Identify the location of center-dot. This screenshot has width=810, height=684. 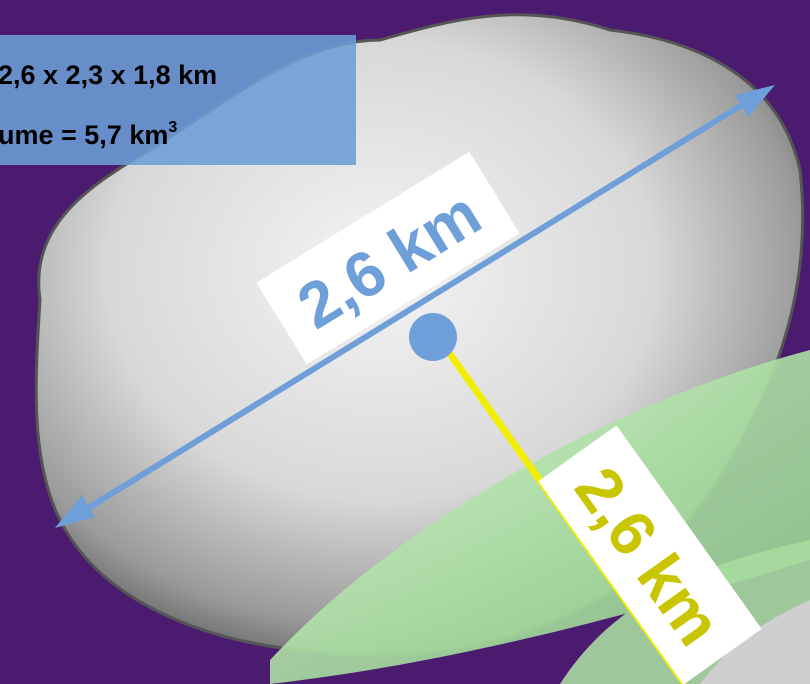
(433, 337).